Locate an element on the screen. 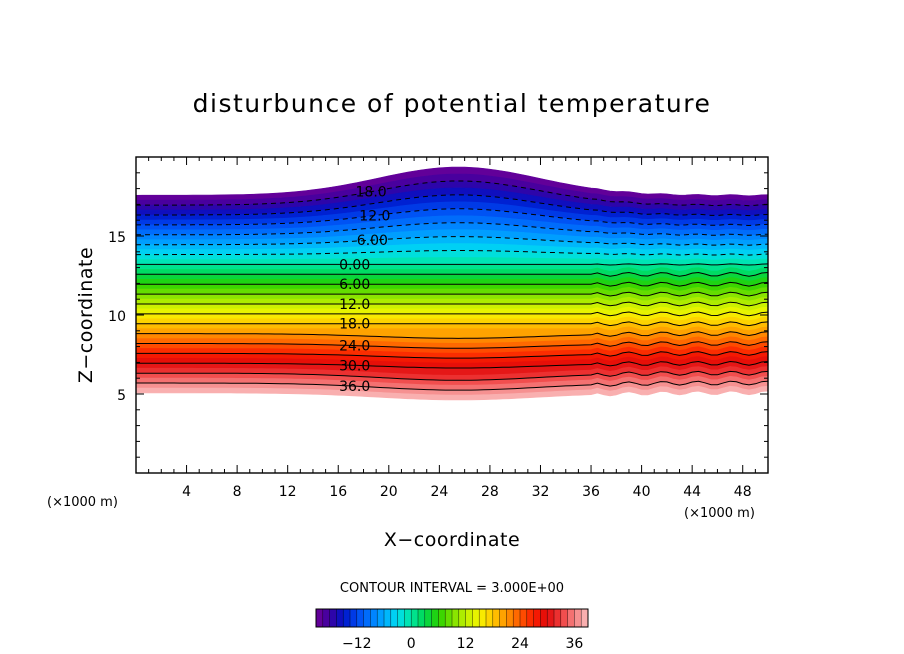 The width and height of the screenshot is (904, 654). contour-label: 30.0 is located at coordinates (354, 366).